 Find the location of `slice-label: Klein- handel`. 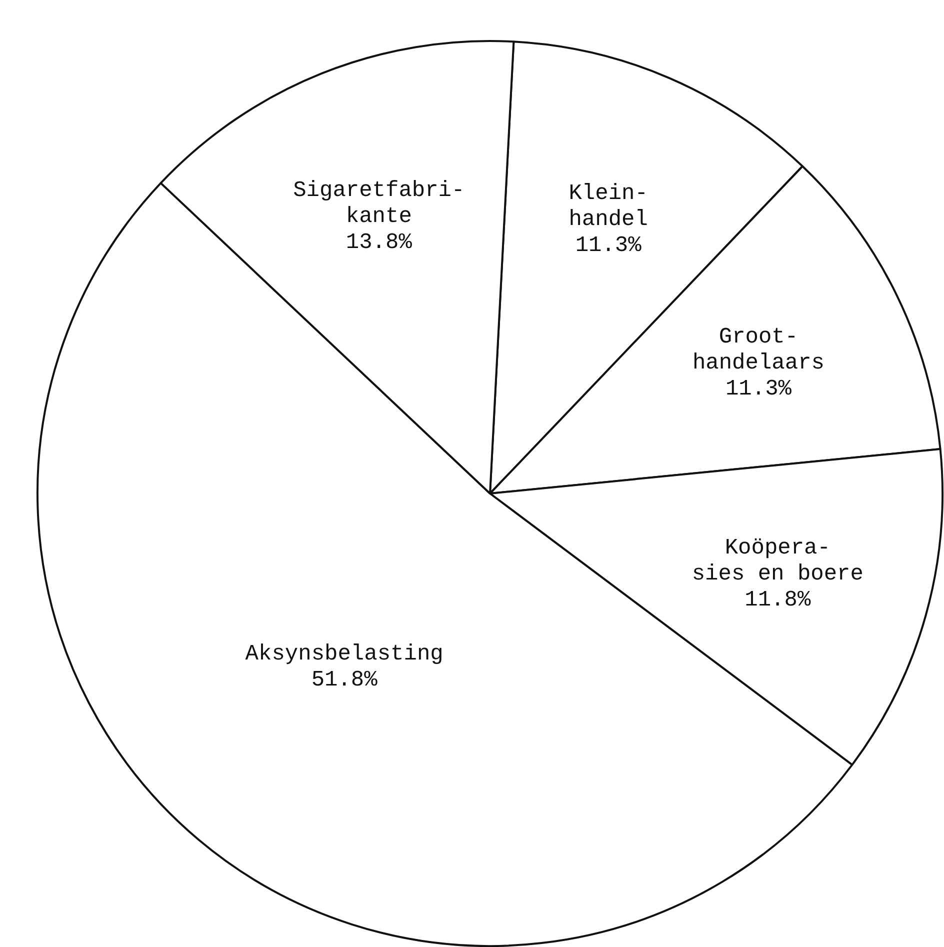

slice-label: Klein- handel is located at coordinates (608, 206).